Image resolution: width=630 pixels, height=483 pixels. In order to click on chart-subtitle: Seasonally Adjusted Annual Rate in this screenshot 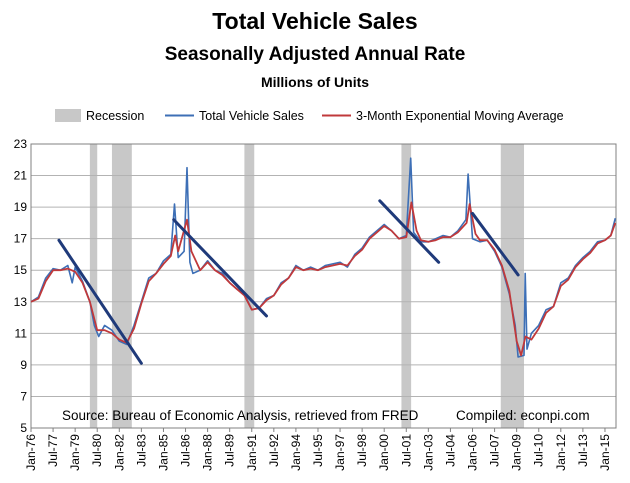, I will do `click(315, 54)`.